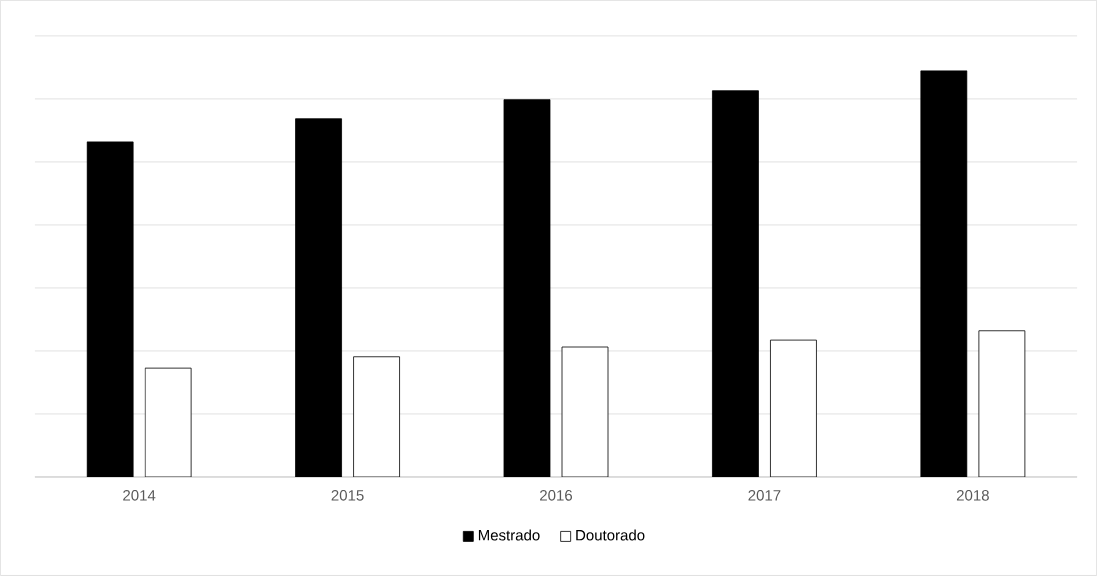 Image resolution: width=1097 pixels, height=576 pixels. What do you see at coordinates (509, 535) in the screenshot?
I see `legend-label: Mestrado` at bounding box center [509, 535].